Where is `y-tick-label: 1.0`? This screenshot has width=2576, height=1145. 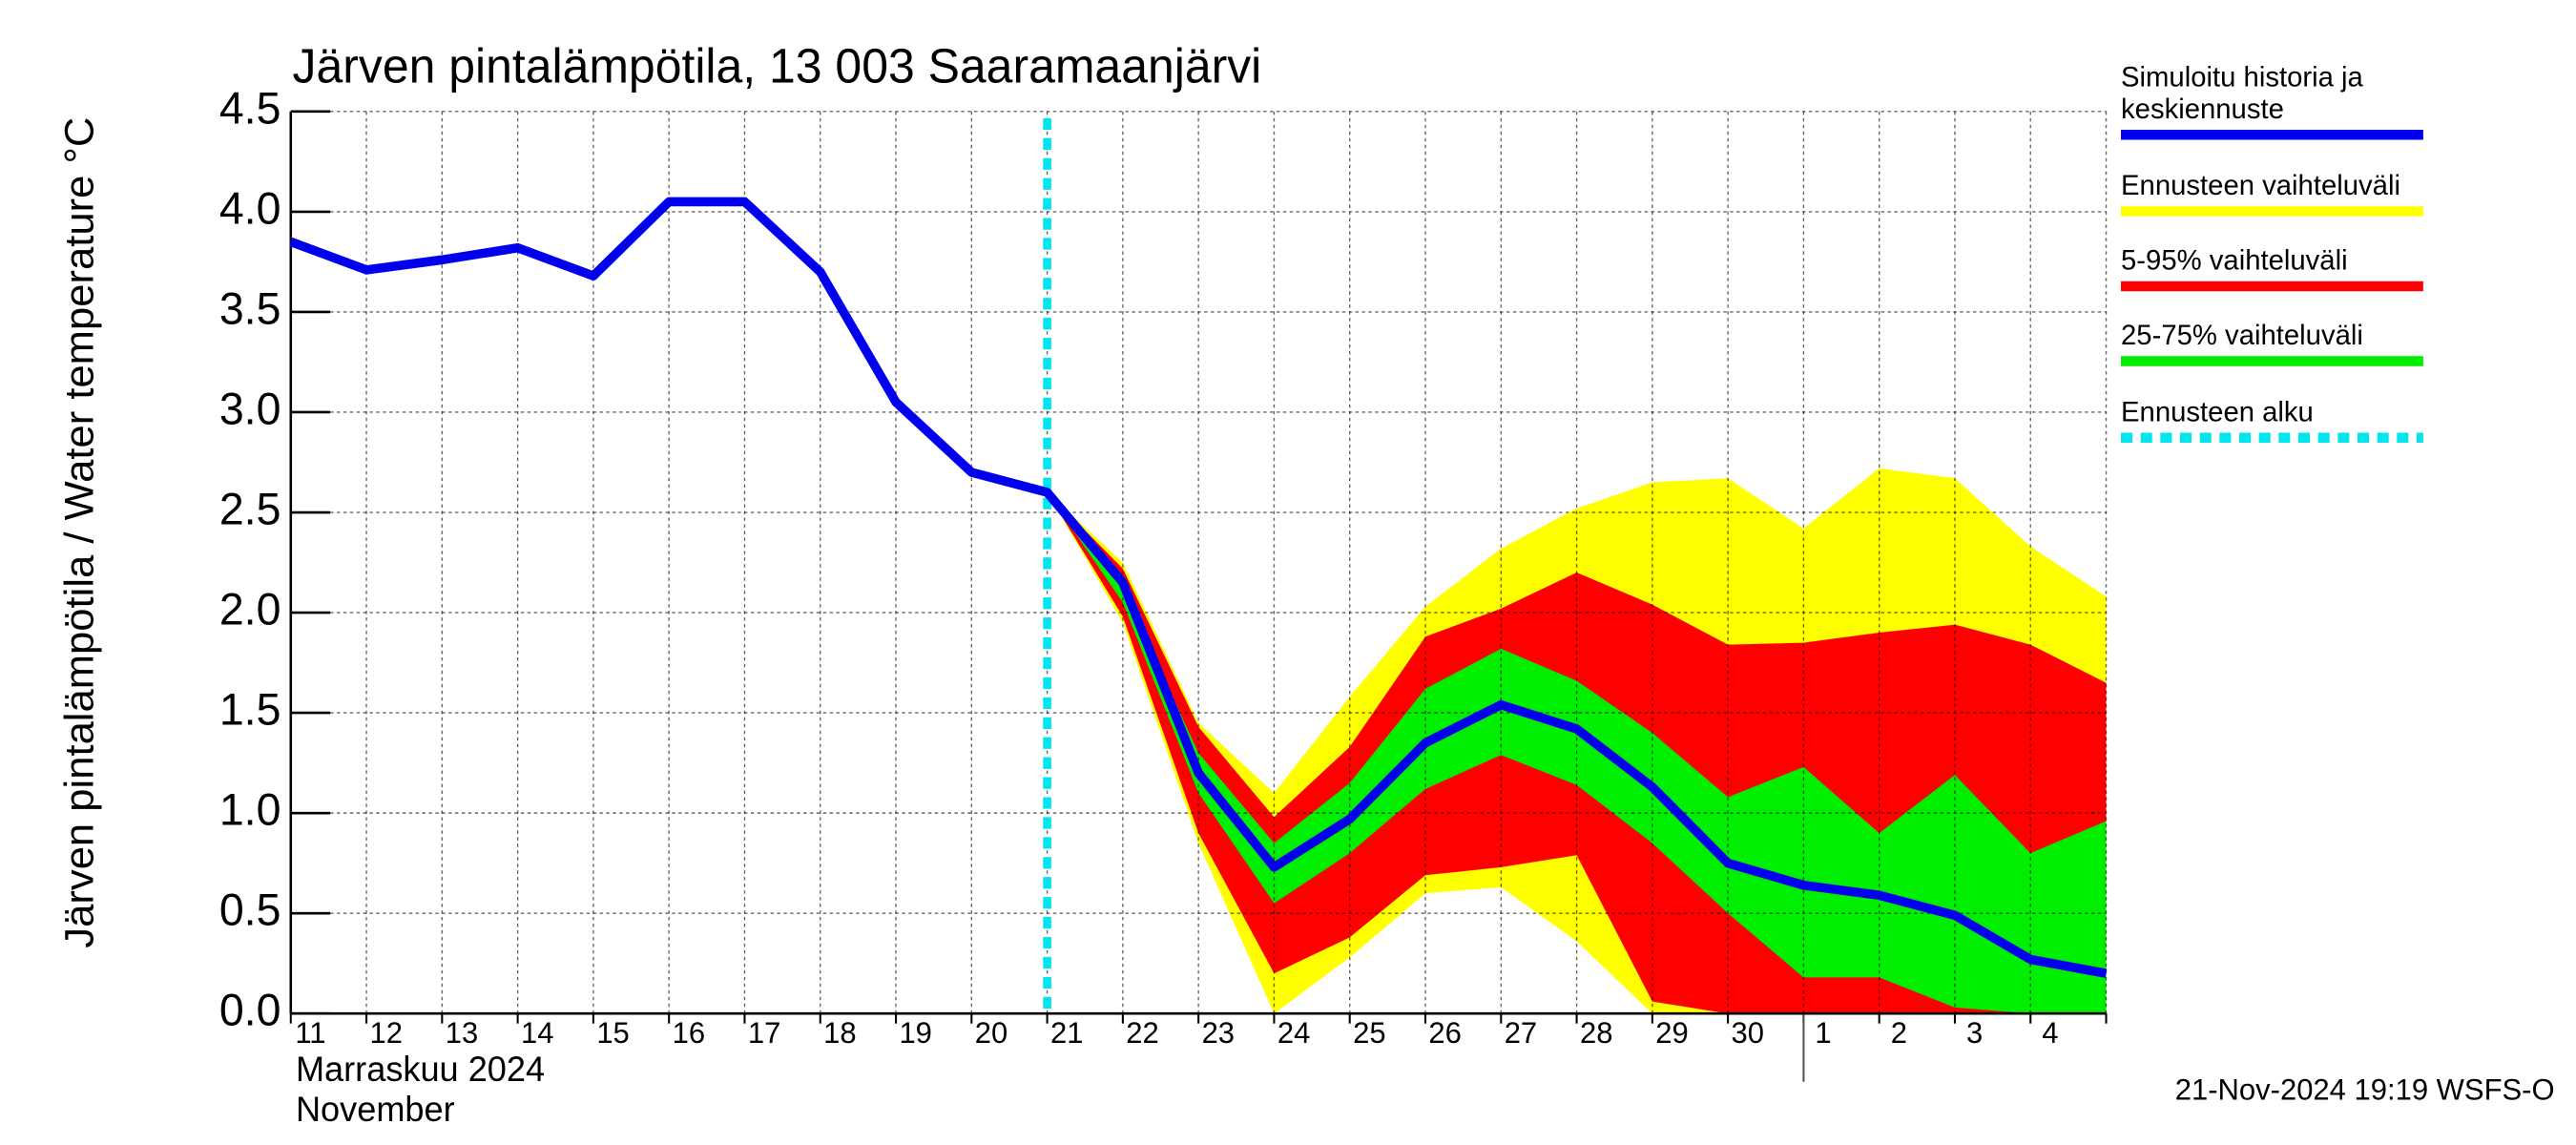 y-tick-label: 1.0 is located at coordinates (250, 809).